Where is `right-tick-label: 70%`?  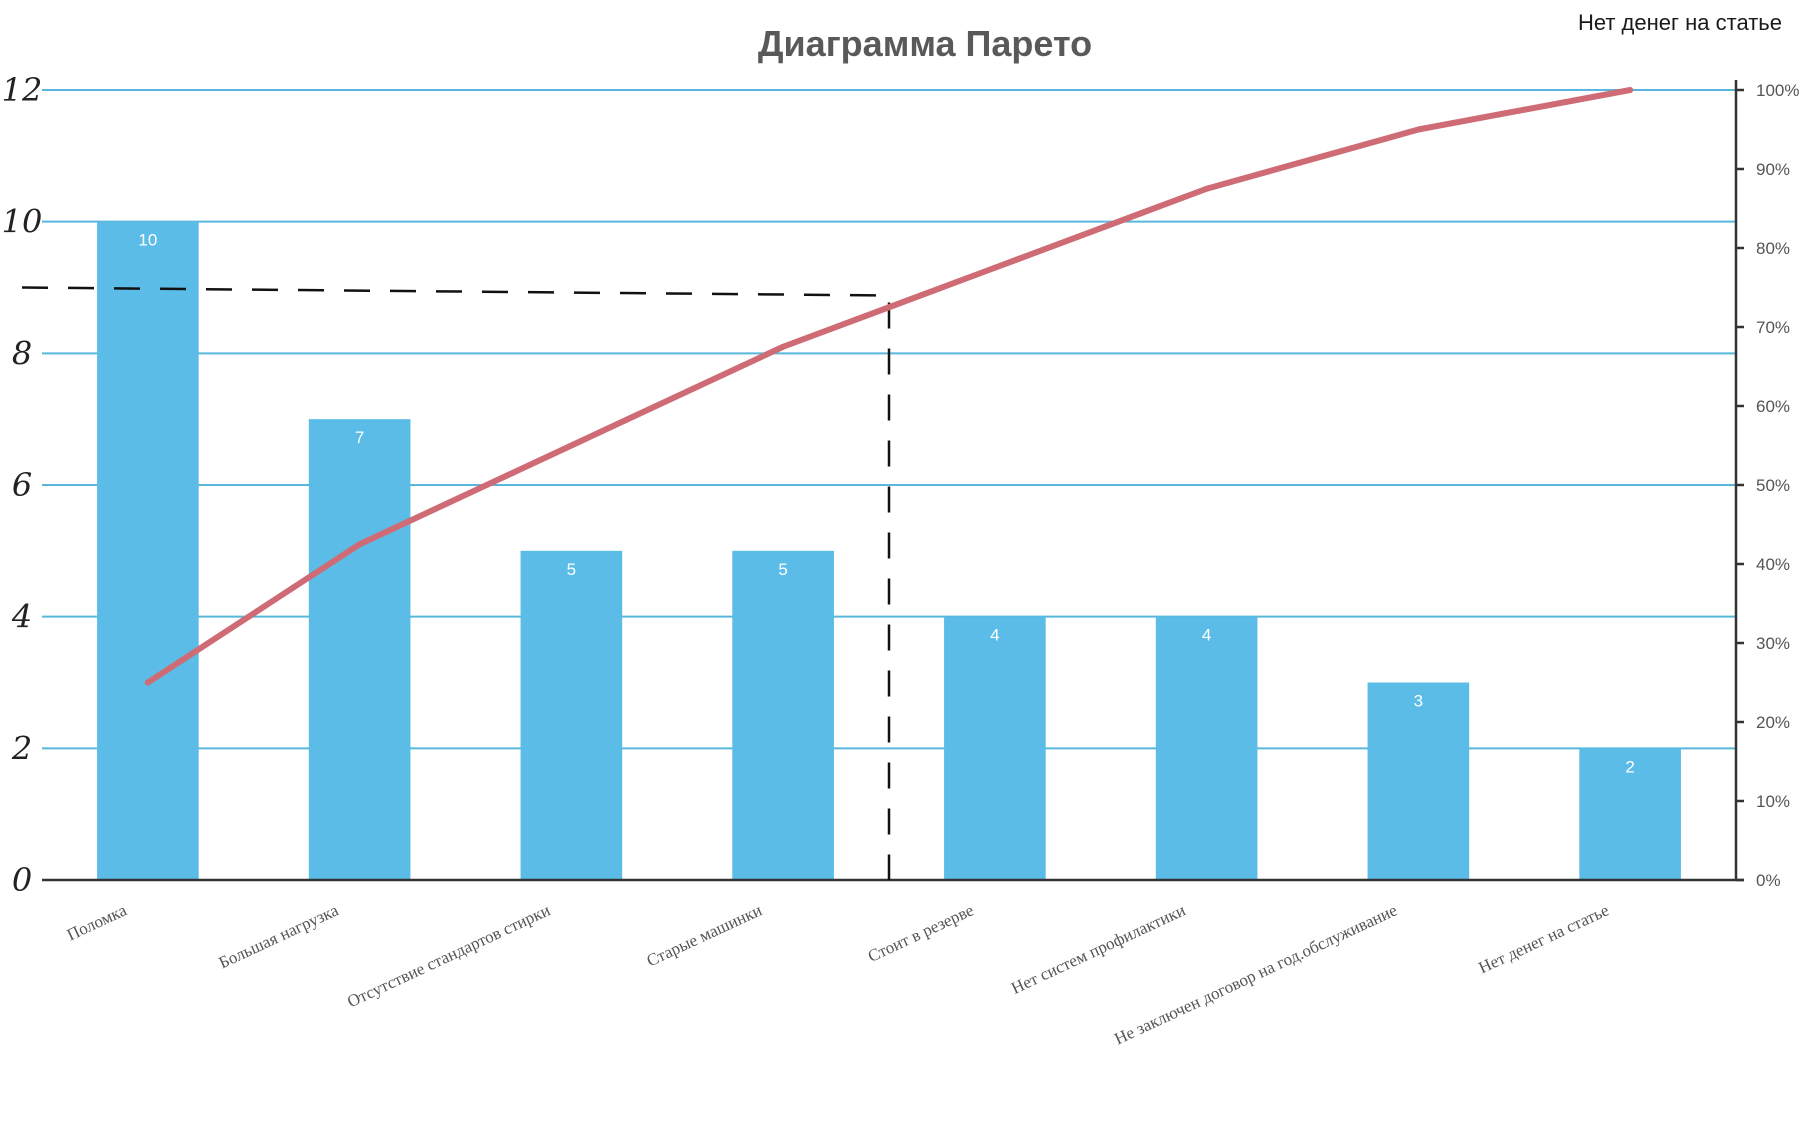
right-tick-label: 70% is located at coordinates (1773, 327).